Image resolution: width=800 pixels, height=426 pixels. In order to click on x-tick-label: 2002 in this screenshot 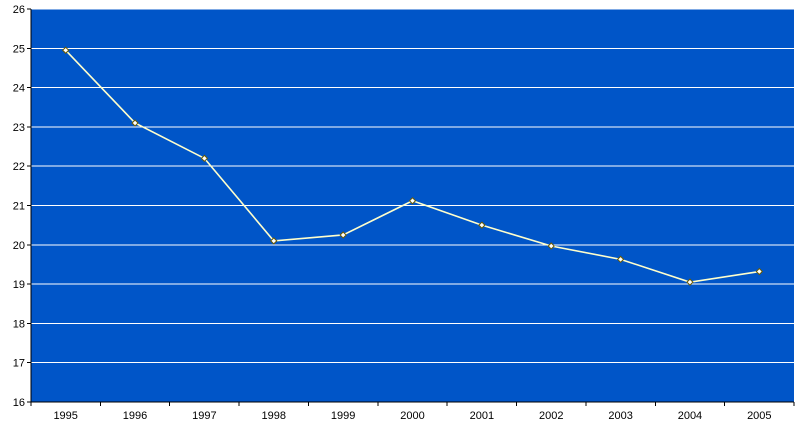, I will do `click(551, 416)`.